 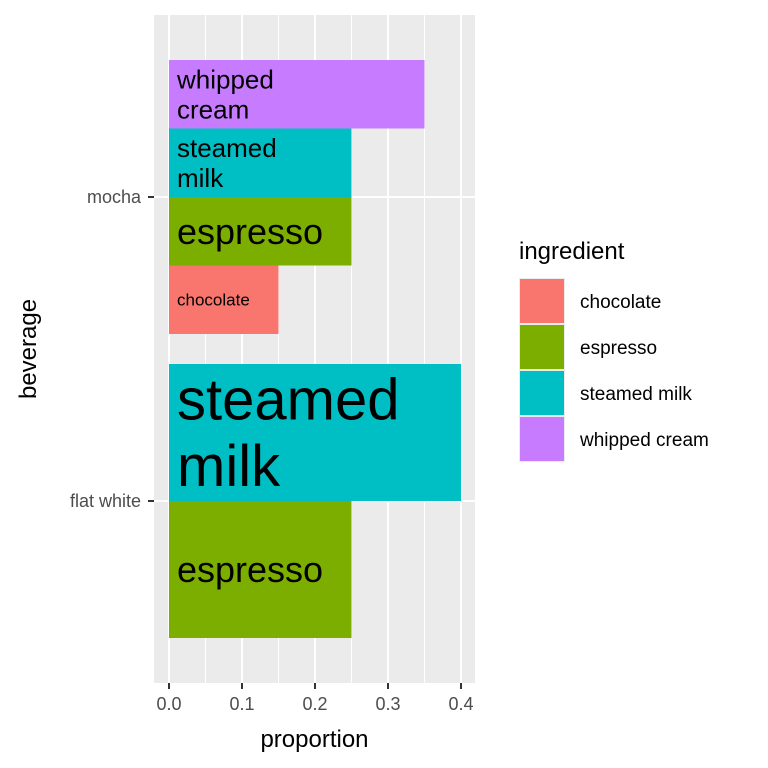 I want to click on bar-flat-white-steamed-milk, so click(x=315, y=432).